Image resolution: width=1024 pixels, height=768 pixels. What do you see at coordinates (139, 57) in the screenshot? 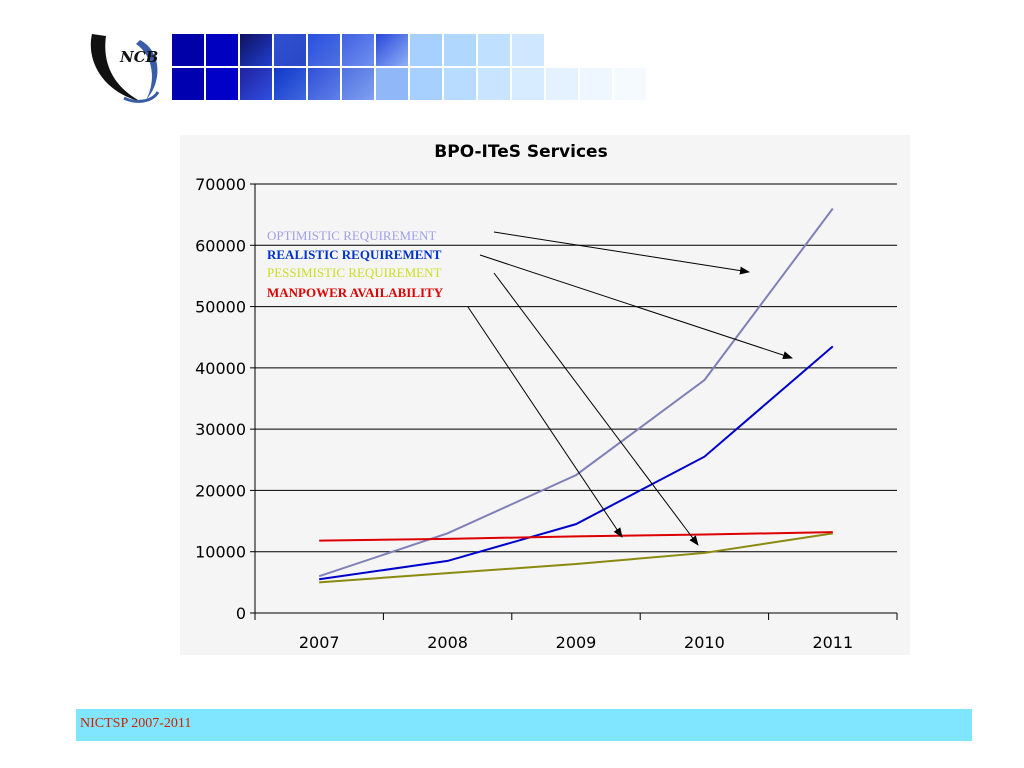
I see `logo-text: NCB` at bounding box center [139, 57].